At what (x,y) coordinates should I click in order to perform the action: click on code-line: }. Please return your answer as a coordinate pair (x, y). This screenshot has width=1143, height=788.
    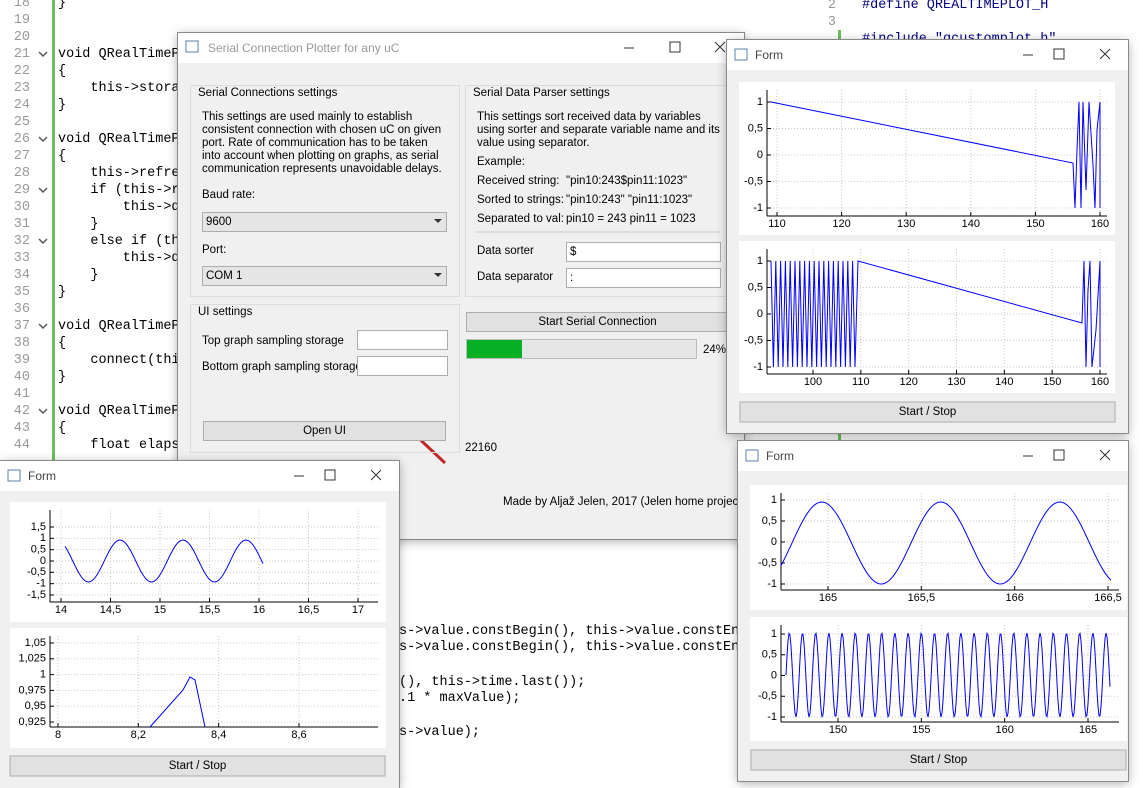
    Looking at the image, I should click on (78, 275).